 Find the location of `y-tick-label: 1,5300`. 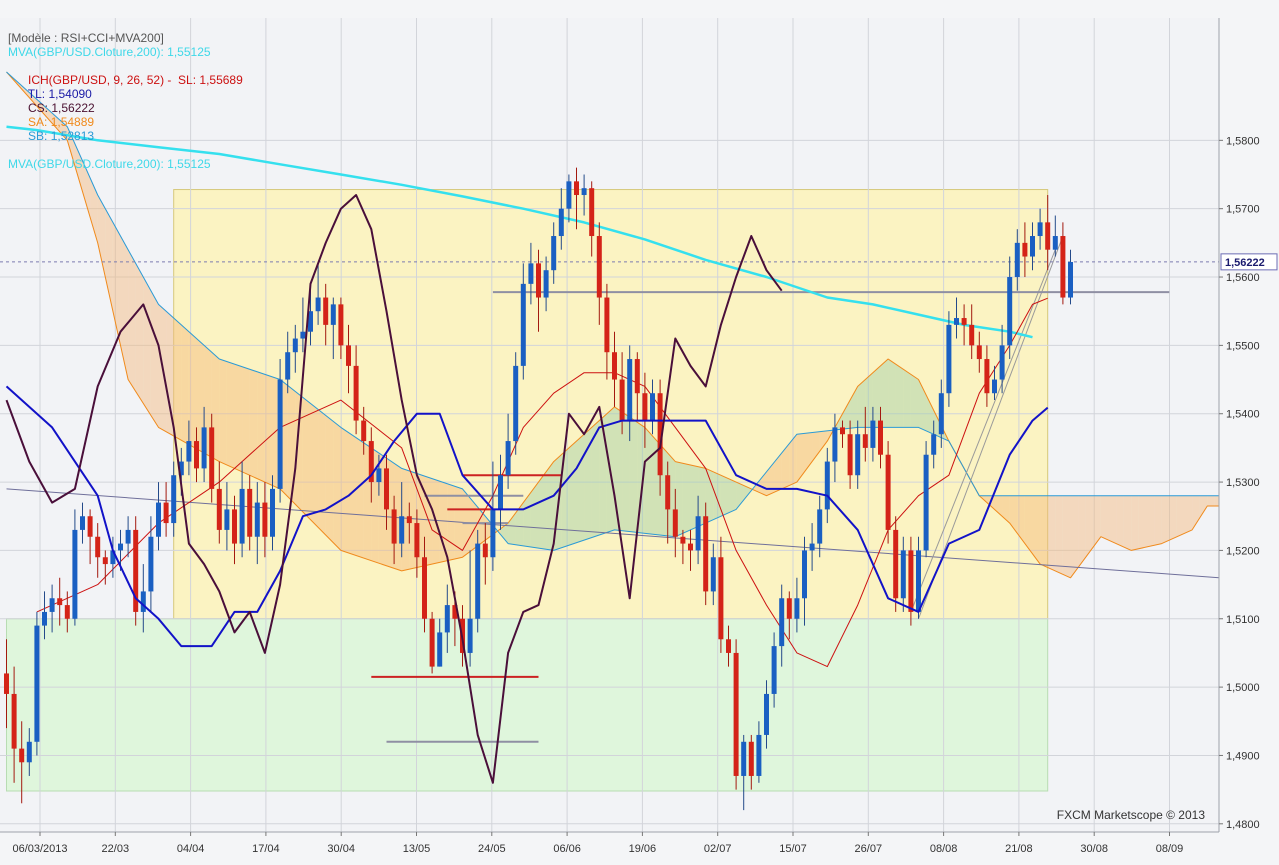

y-tick-label: 1,5300 is located at coordinates (1243, 483).